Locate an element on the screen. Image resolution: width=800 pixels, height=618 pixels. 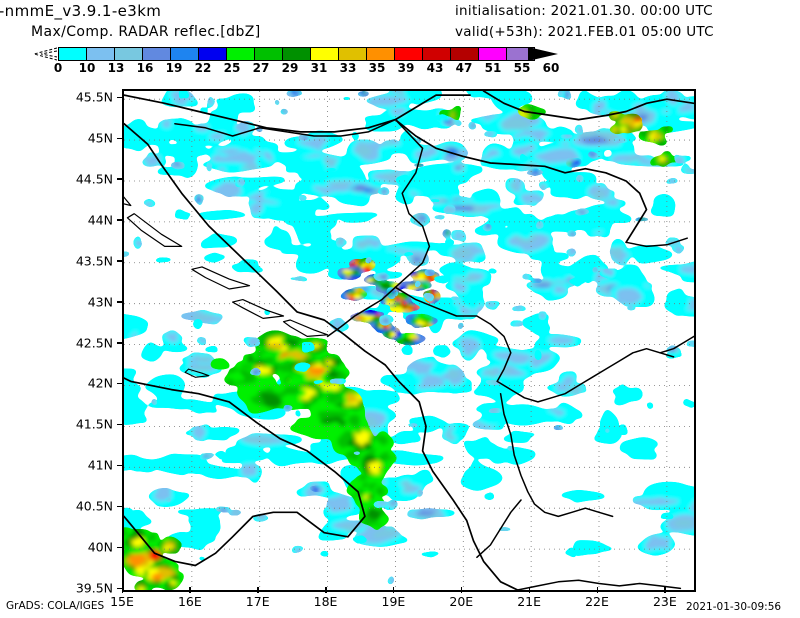
grads-credit: GrADS: COLA/IGES is located at coordinates (55, 606).